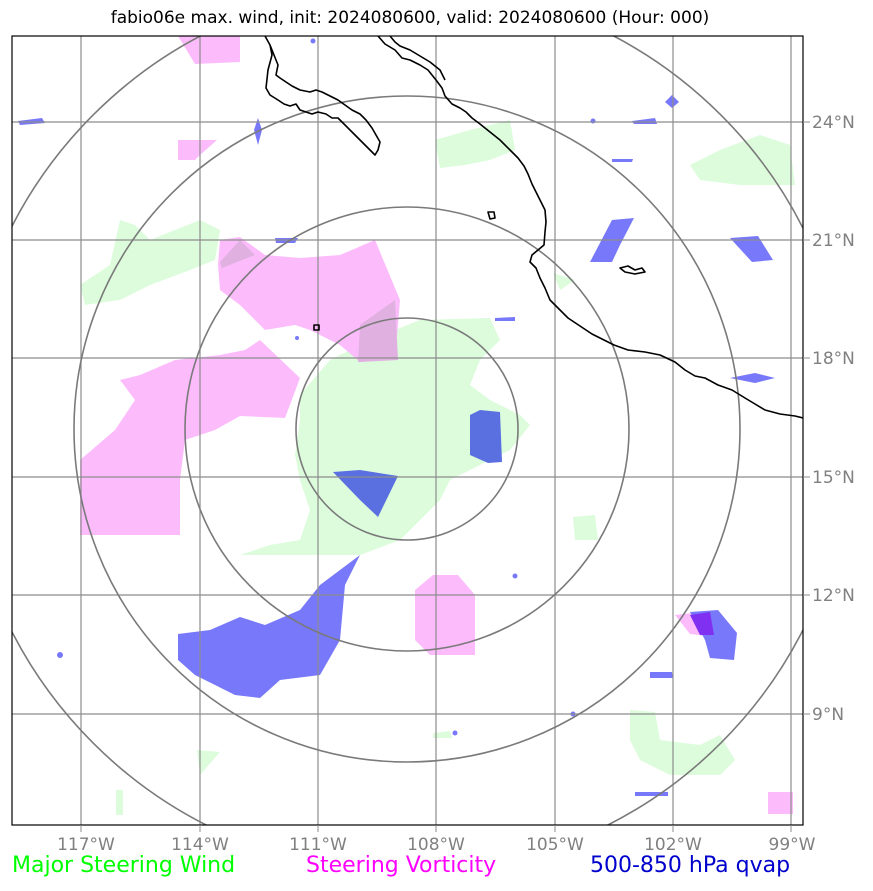  Describe the element at coordinates (690, 865) in the screenshot. I see `legend-qvap: 500-850 hPa qvap` at that location.